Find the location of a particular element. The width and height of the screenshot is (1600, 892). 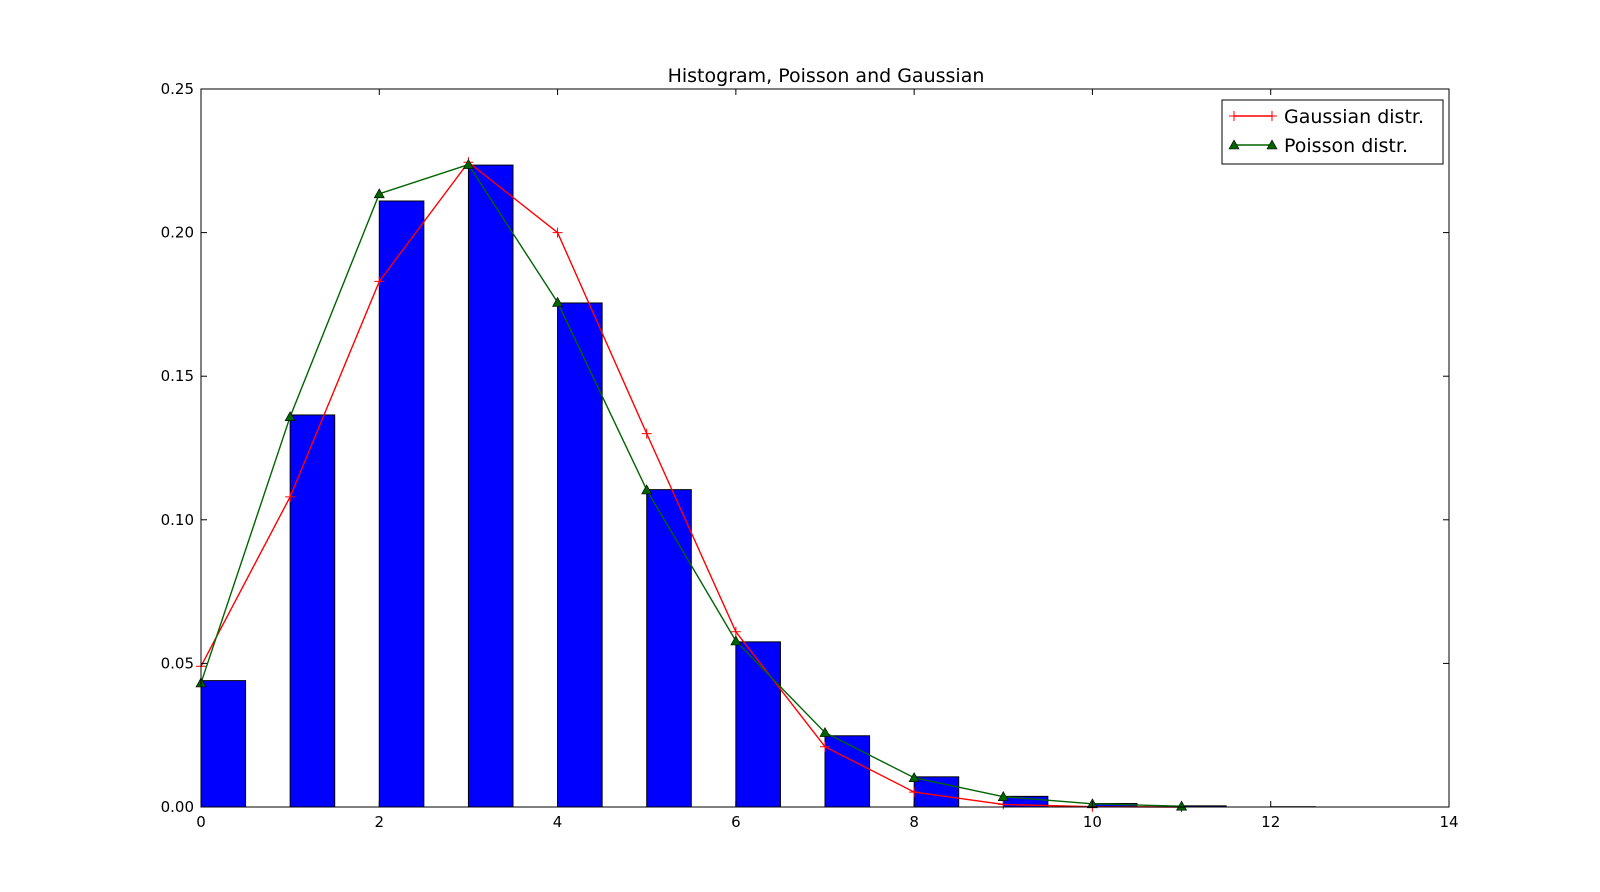

y-tick-label: 0.05 is located at coordinates (177, 663).